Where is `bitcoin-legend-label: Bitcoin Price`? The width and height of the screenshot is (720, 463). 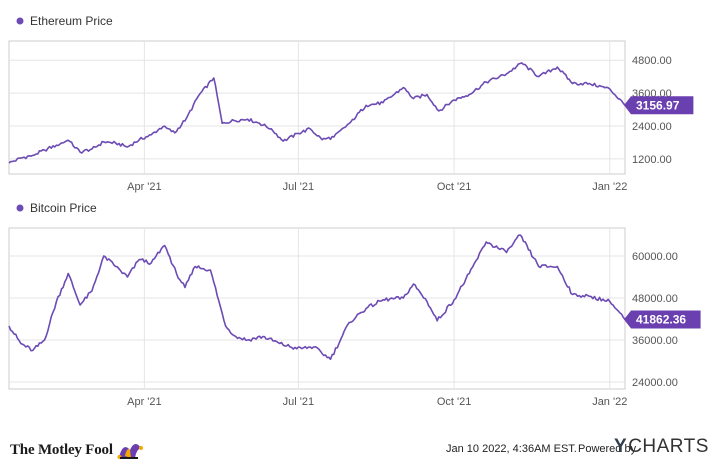
bitcoin-legend-label: Bitcoin Price is located at coordinates (63, 208).